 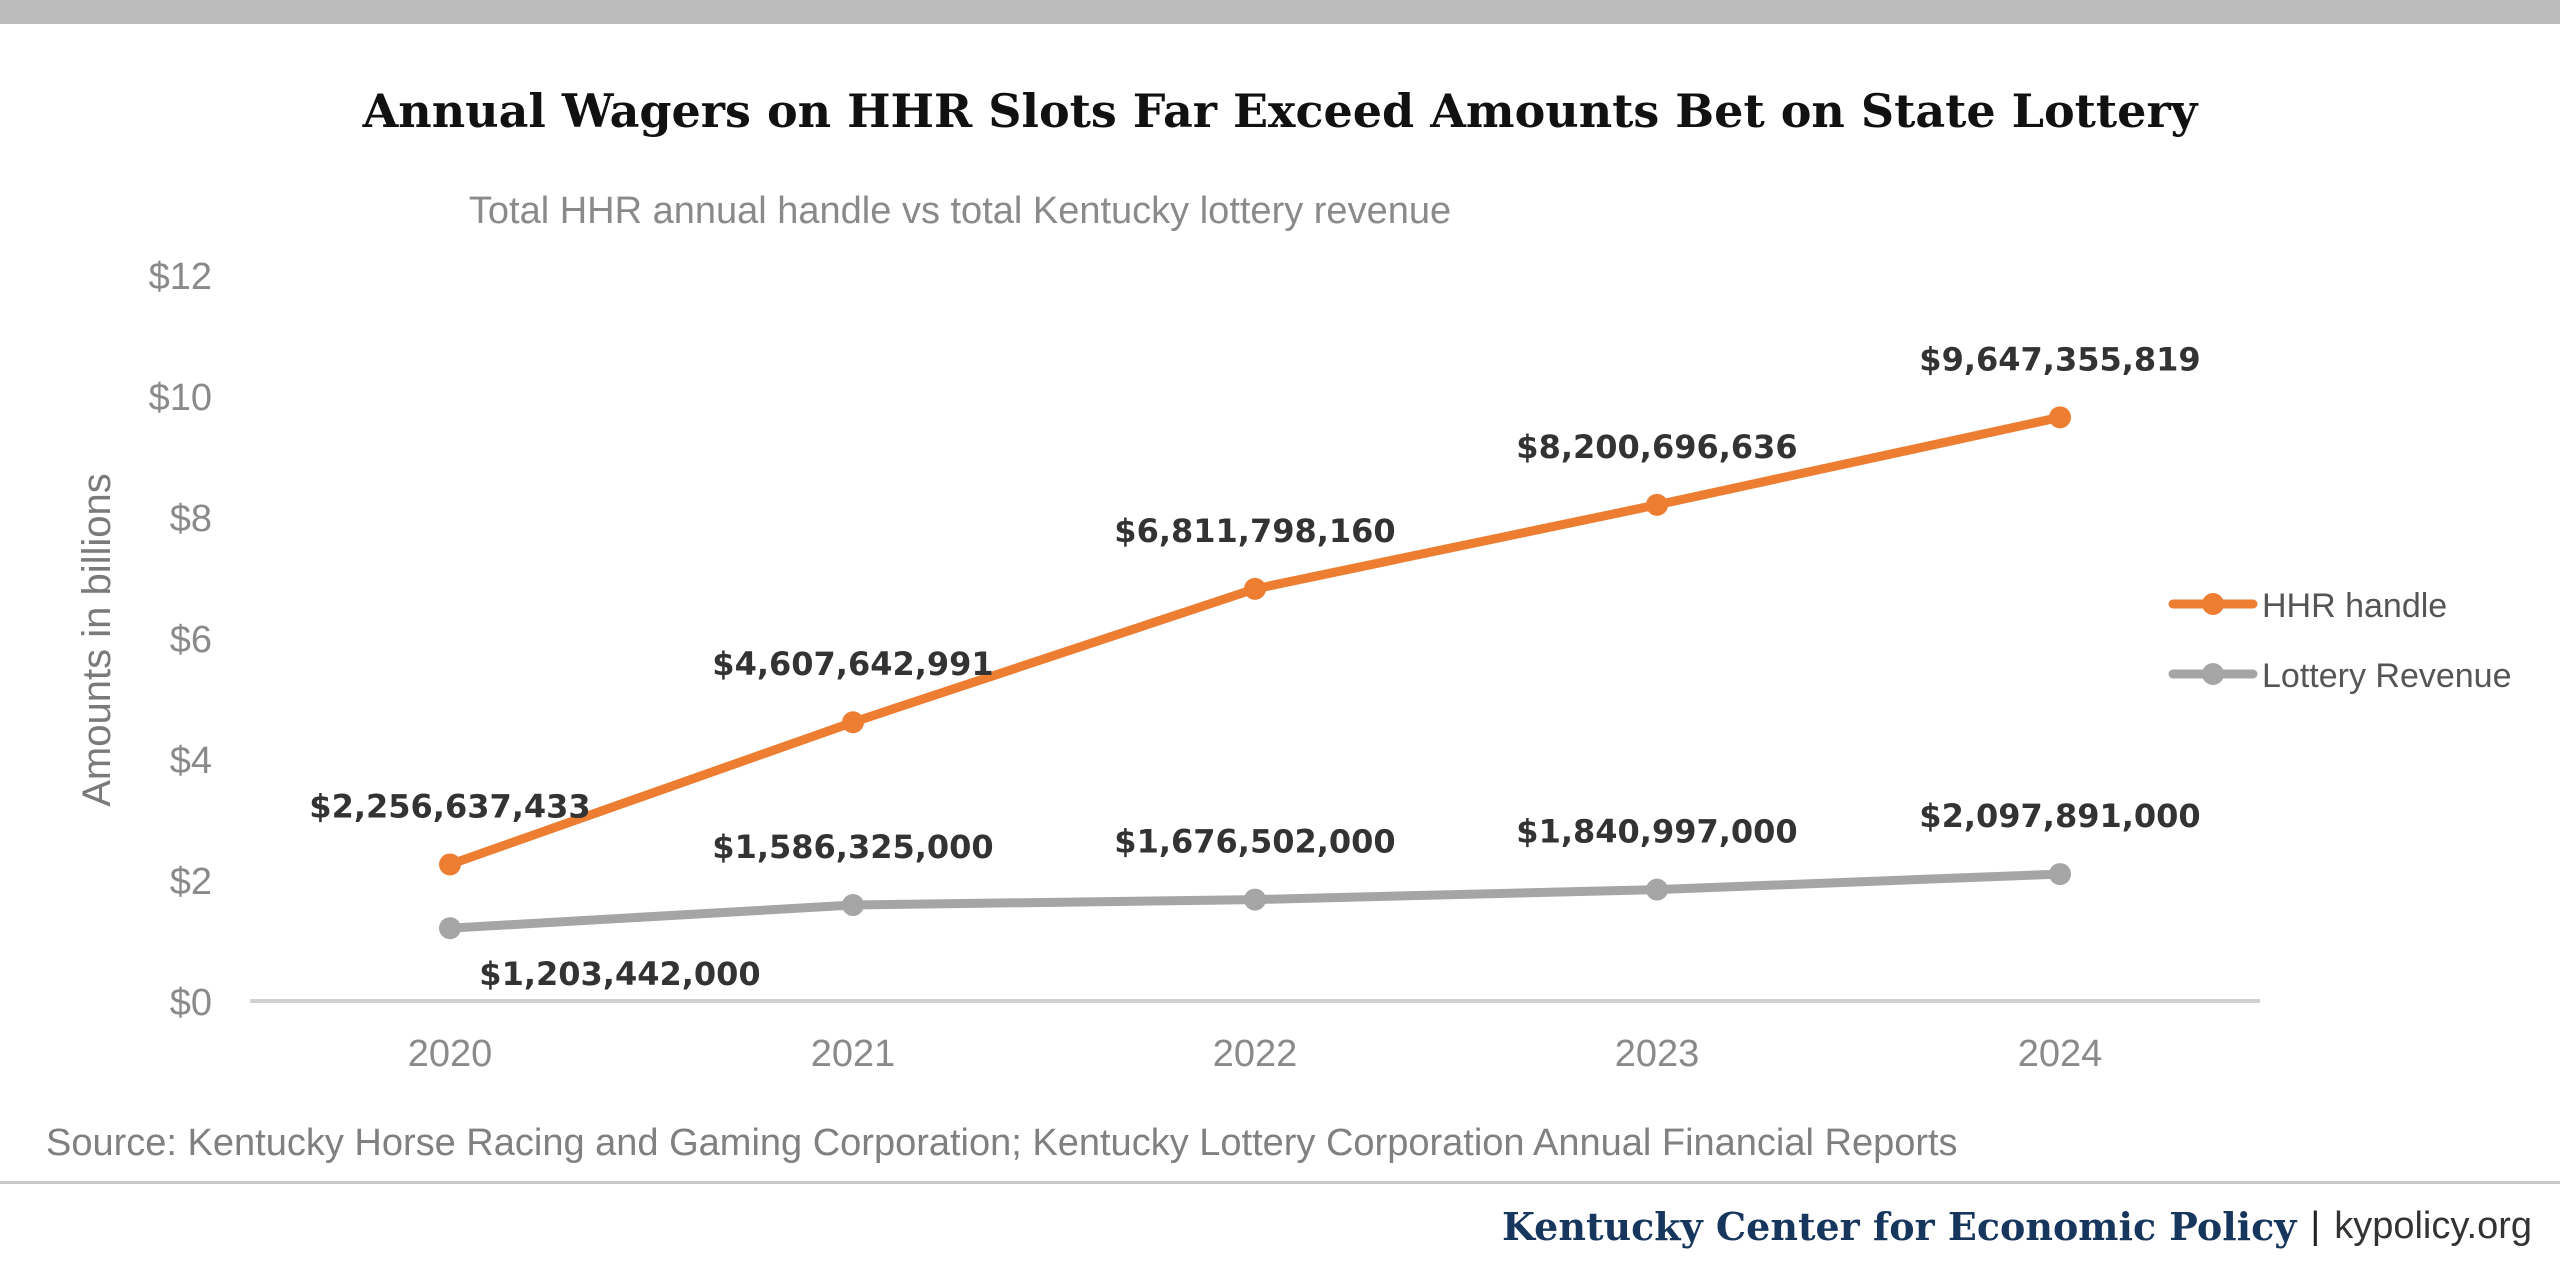 I want to click on legend-item-hhr-handle: HHR handle, so click(x=2307, y=606).